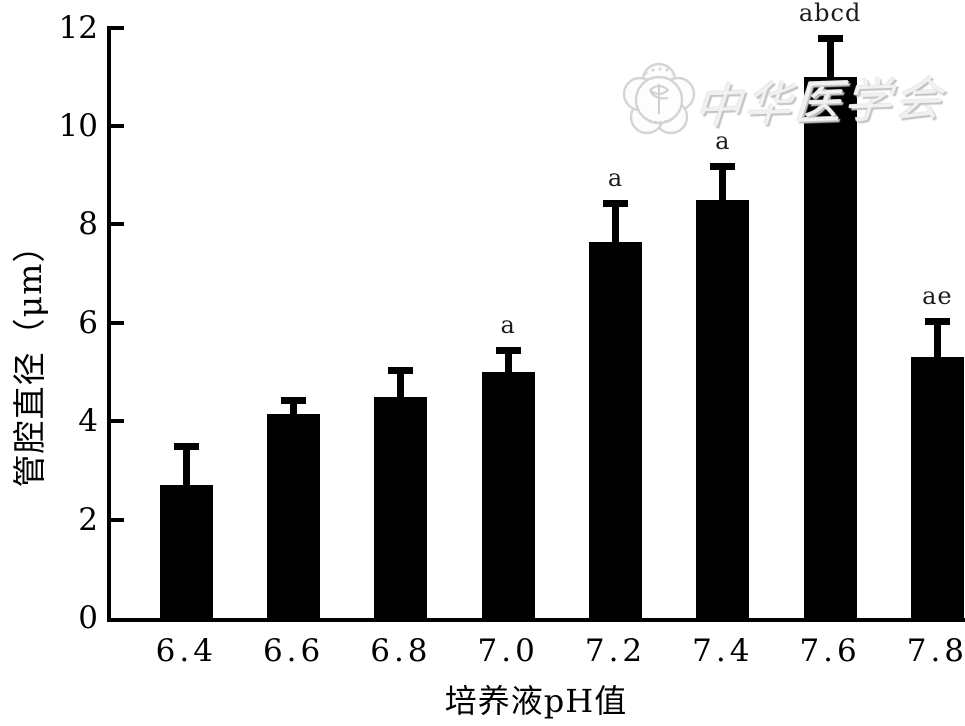 The image size is (965, 726). I want to click on x-tick-label: 6.4, so click(186, 651).